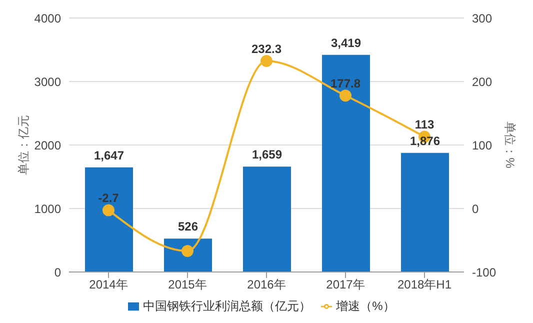  Describe the element at coordinates (108, 285) in the screenshot. I see `x-tick-label: 2014年` at that location.